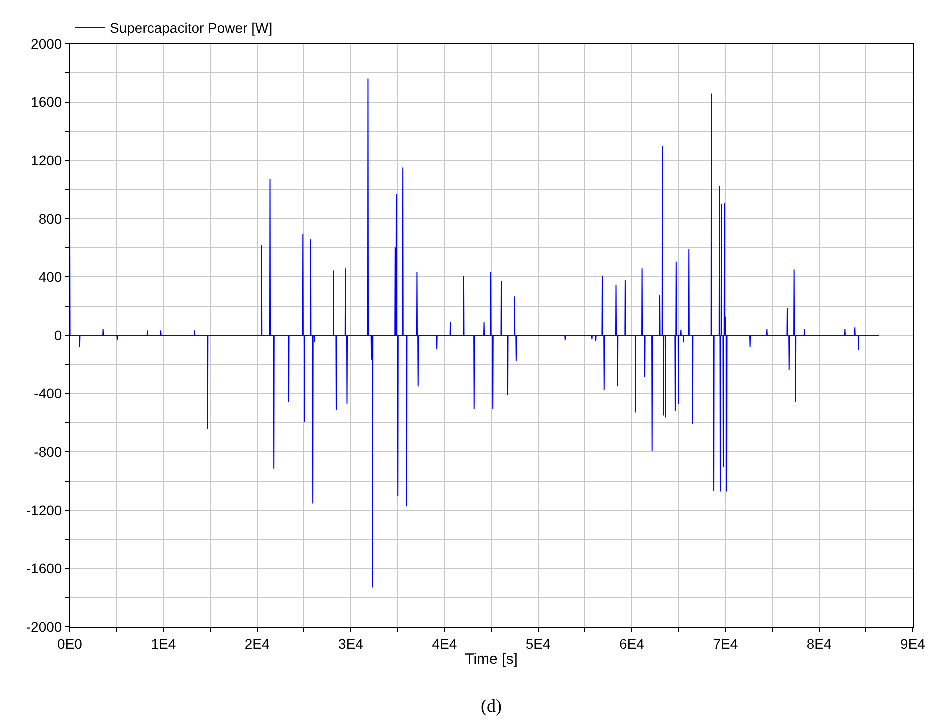 The width and height of the screenshot is (938, 720). I want to click on y-tick-label: 0, so click(58, 335).